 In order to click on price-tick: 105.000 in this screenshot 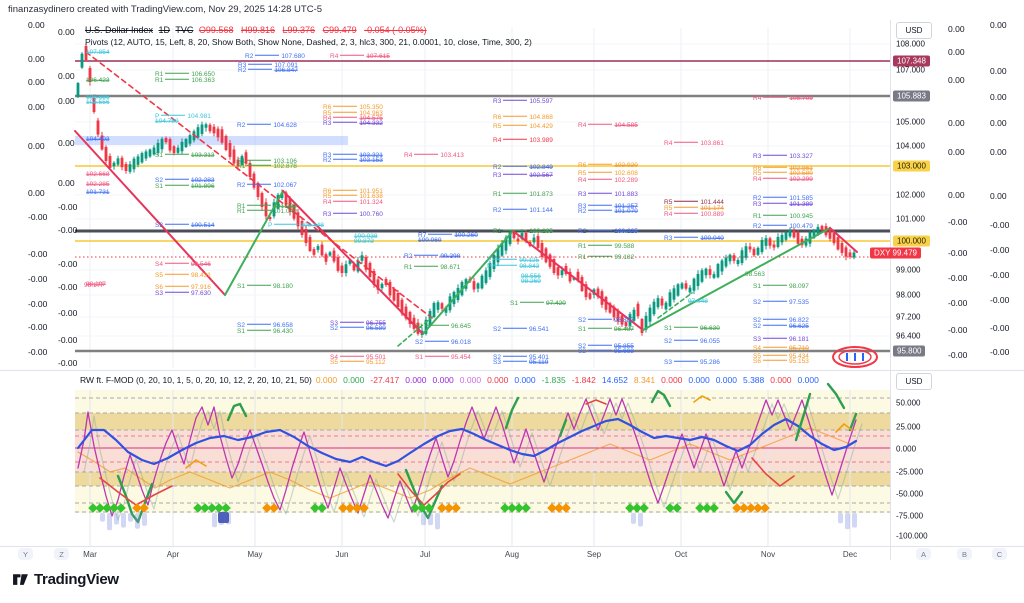, I will do `click(910, 122)`.